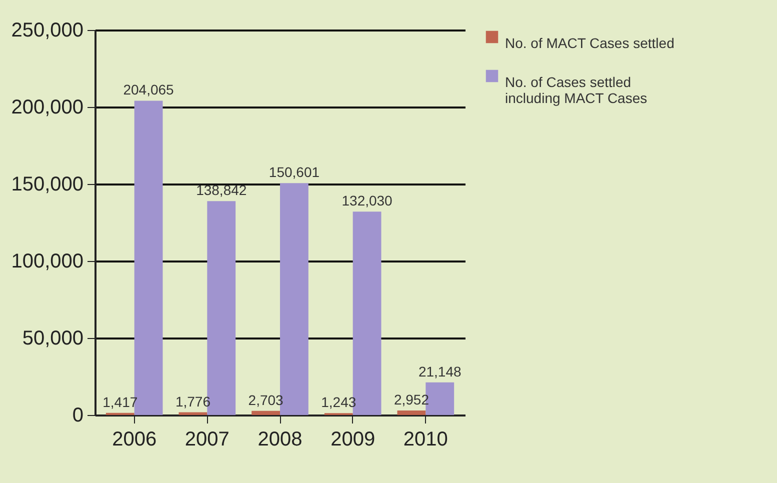 Image resolution: width=777 pixels, height=483 pixels. I want to click on x-tick-label: 2006, so click(134, 439).